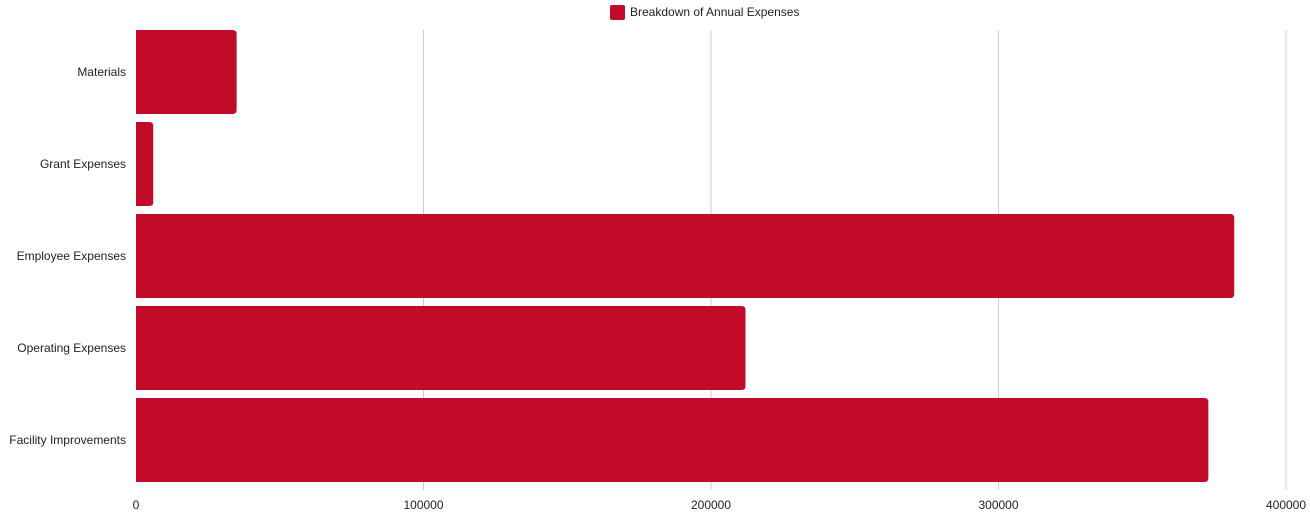 The width and height of the screenshot is (1310, 519). Describe the element at coordinates (145, 164) in the screenshot. I see `bar-grant-expenses` at that location.